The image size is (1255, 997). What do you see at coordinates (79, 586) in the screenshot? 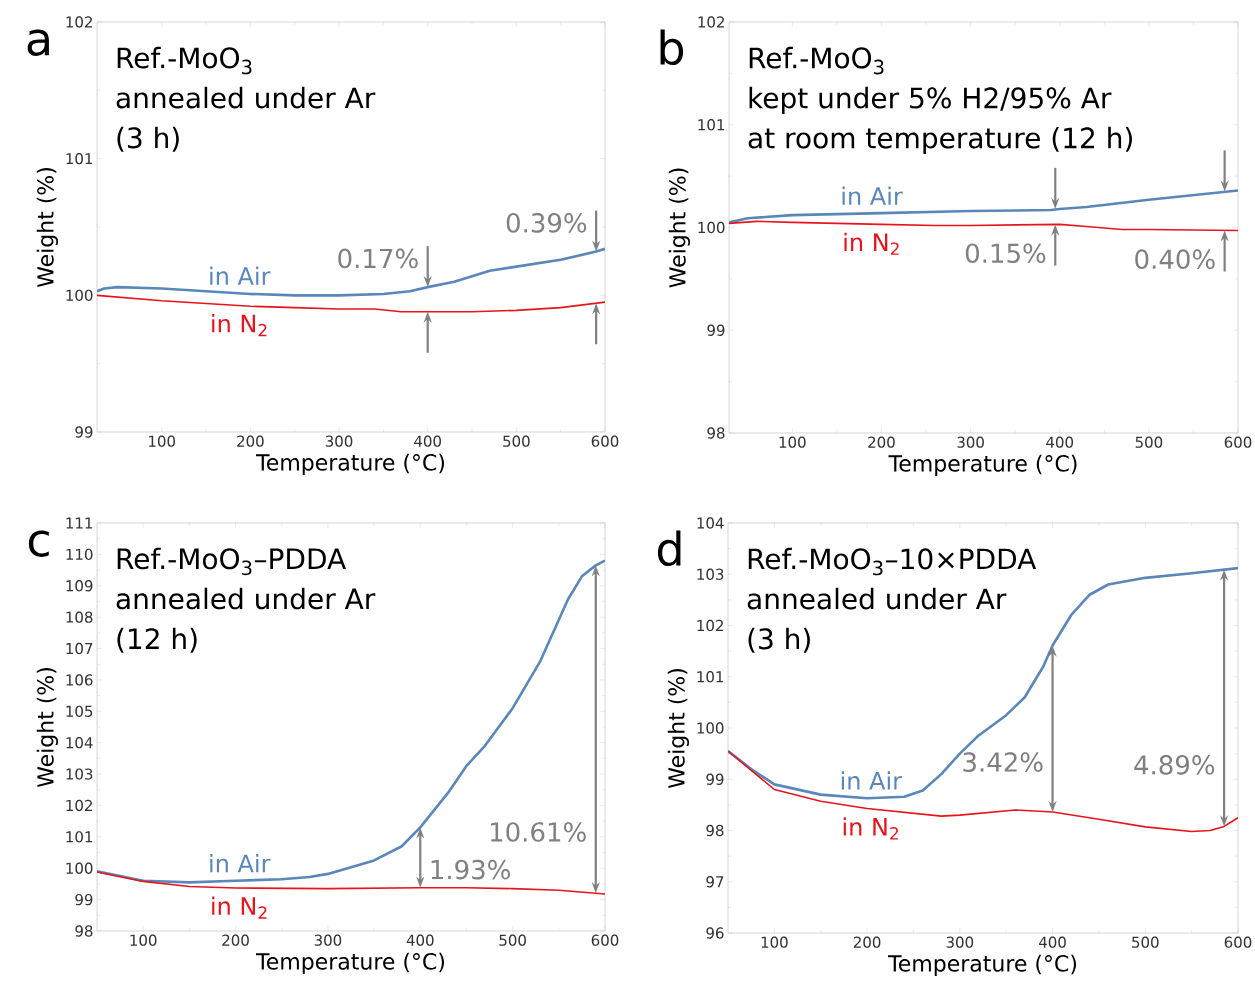
I see `y-tick-label: 109` at bounding box center [79, 586].